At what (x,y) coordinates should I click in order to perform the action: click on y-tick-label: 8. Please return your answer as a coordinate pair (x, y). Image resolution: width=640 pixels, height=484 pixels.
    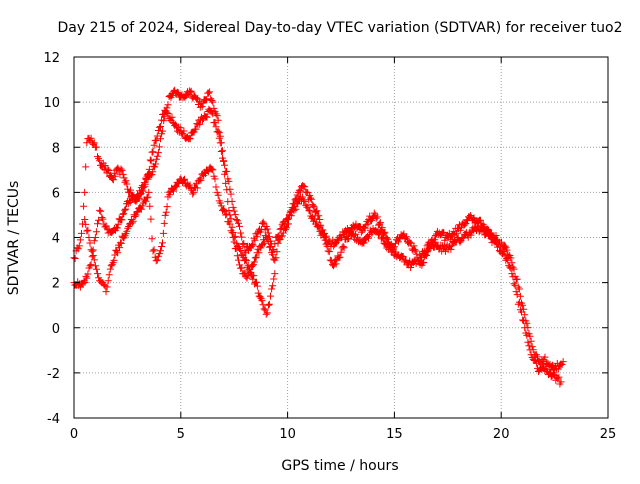
    Looking at the image, I should click on (56, 148).